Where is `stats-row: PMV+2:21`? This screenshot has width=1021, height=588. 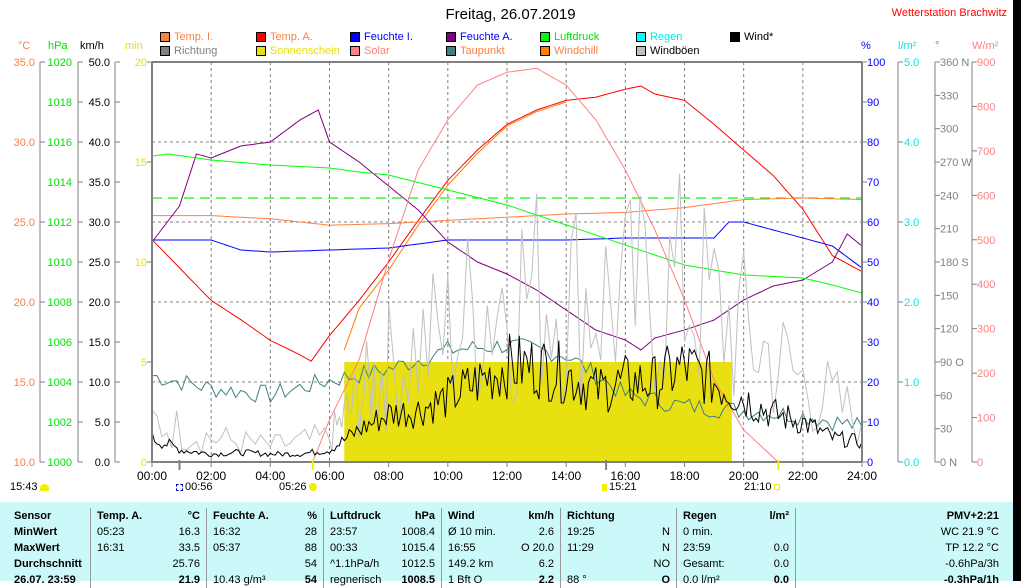
stats-row: PMV+2:21 is located at coordinates (900, 516).